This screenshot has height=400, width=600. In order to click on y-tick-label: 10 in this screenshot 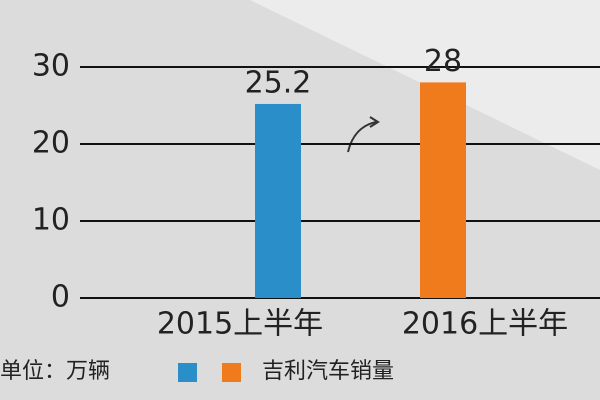, I will do `click(51, 220)`.